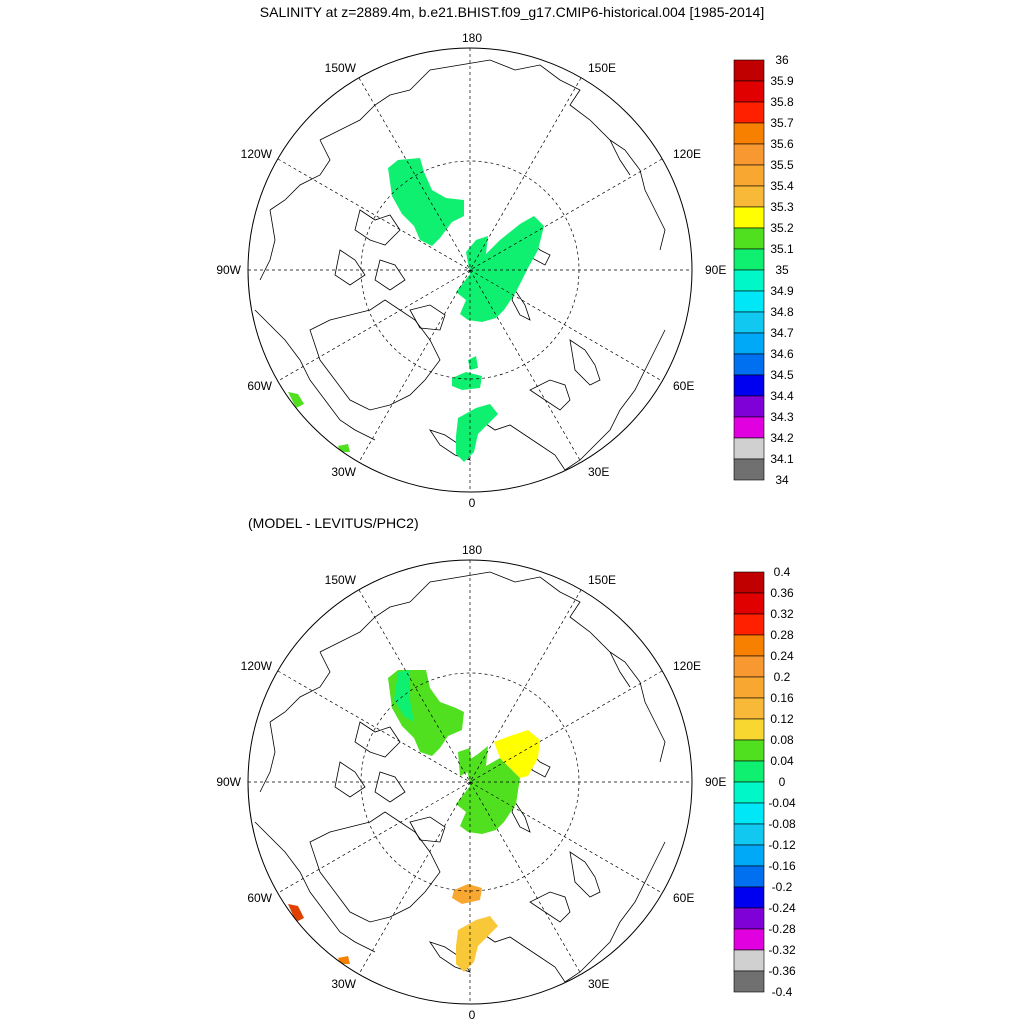 Image resolution: width=1024 pixels, height=1024 pixels. Describe the element at coordinates (488, 790) in the screenshot. I see `diff-region-eurasian-green` at that location.